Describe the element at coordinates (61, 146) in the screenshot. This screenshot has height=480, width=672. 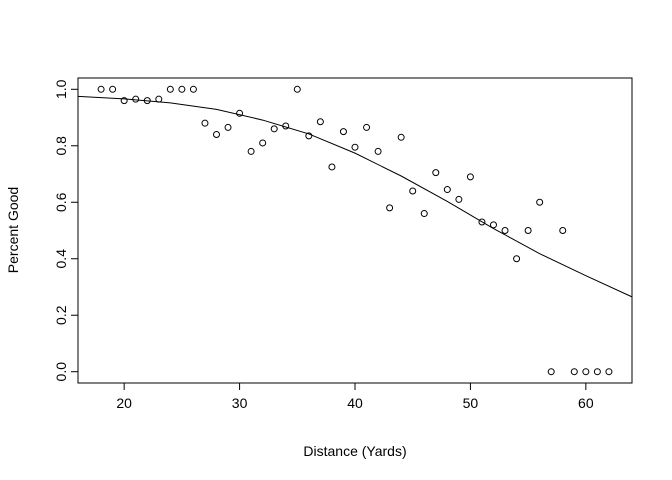
I see `y-tick-label: 0.8` at that location.